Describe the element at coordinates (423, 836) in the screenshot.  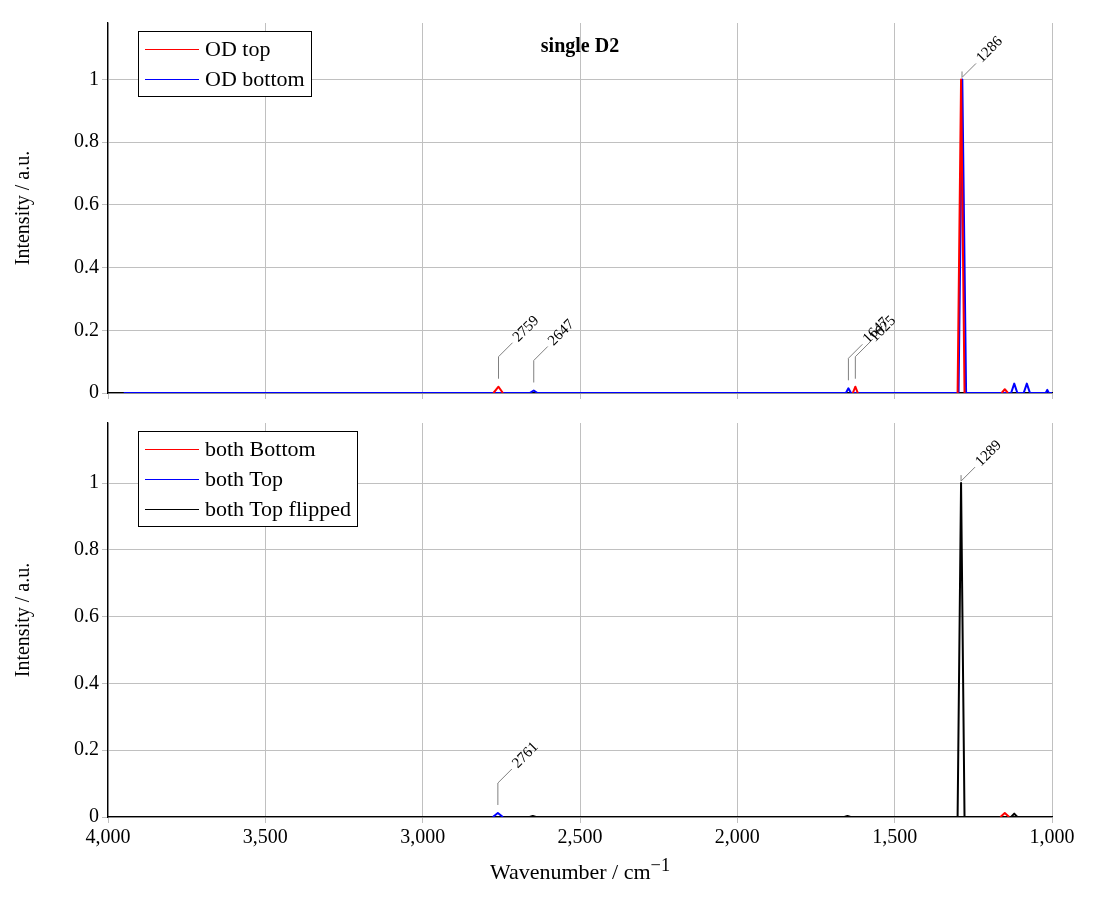
I see `x-tick-label: 3,000` at that location.